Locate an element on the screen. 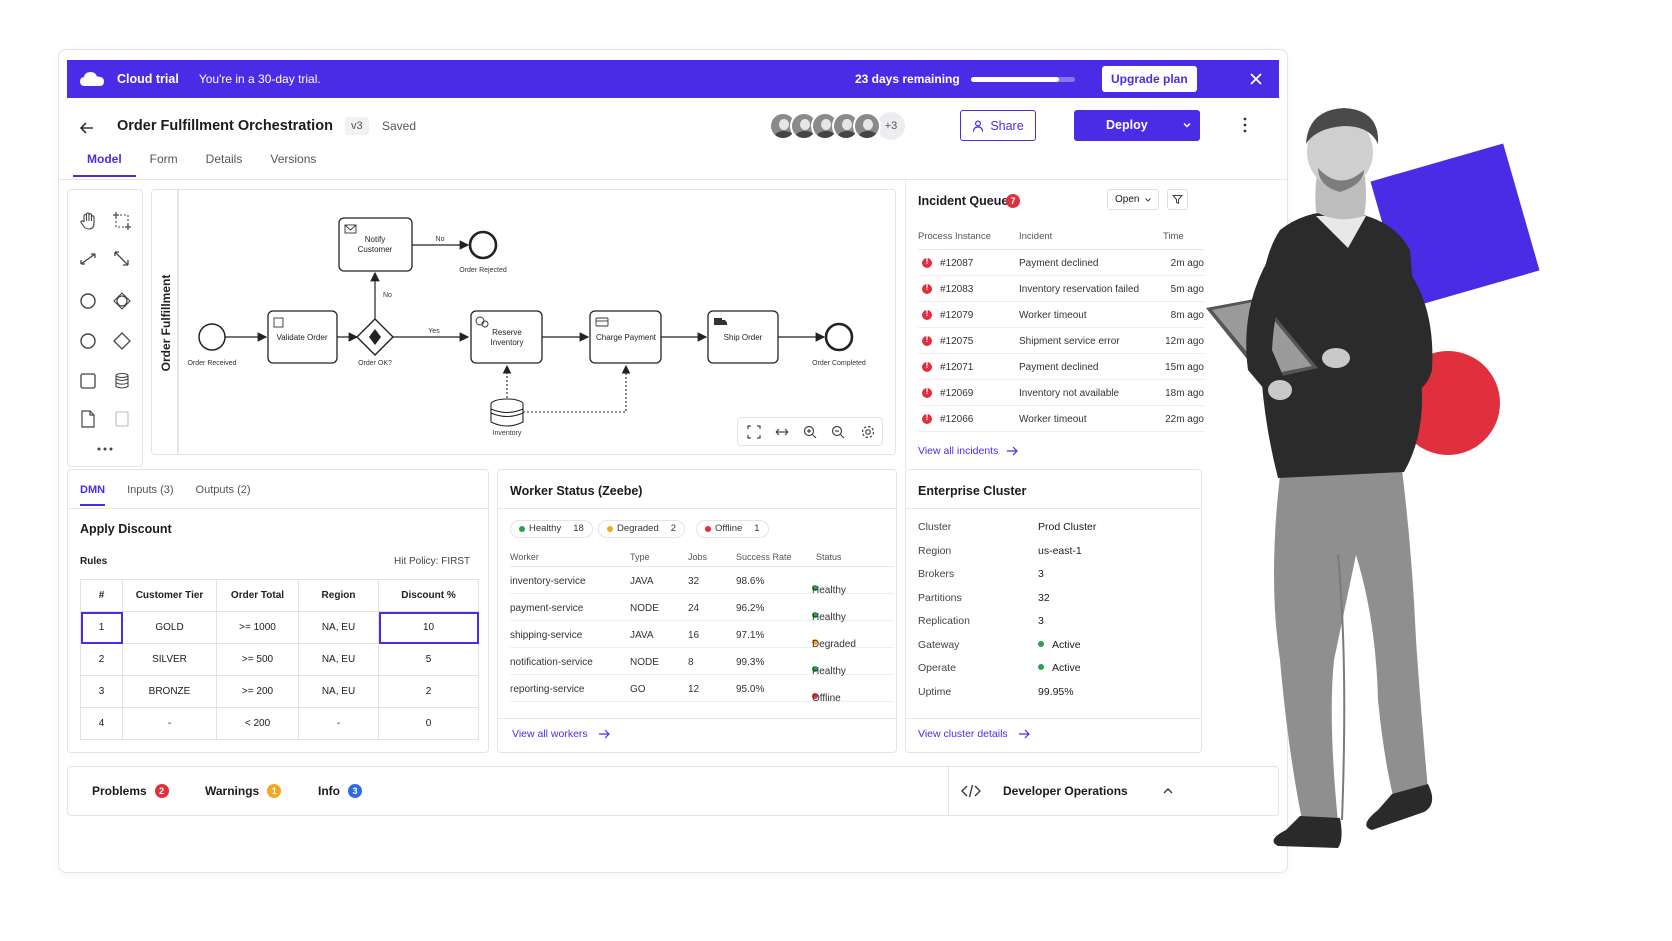 This screenshot has width=1672, height=941. more-options-icon is located at coordinates (1245, 125).